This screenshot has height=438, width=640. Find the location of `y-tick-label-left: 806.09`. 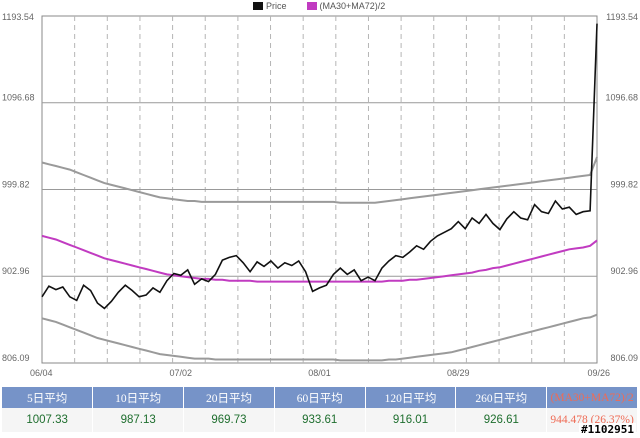

y-tick-label-left: 806.09 is located at coordinates (16, 358).